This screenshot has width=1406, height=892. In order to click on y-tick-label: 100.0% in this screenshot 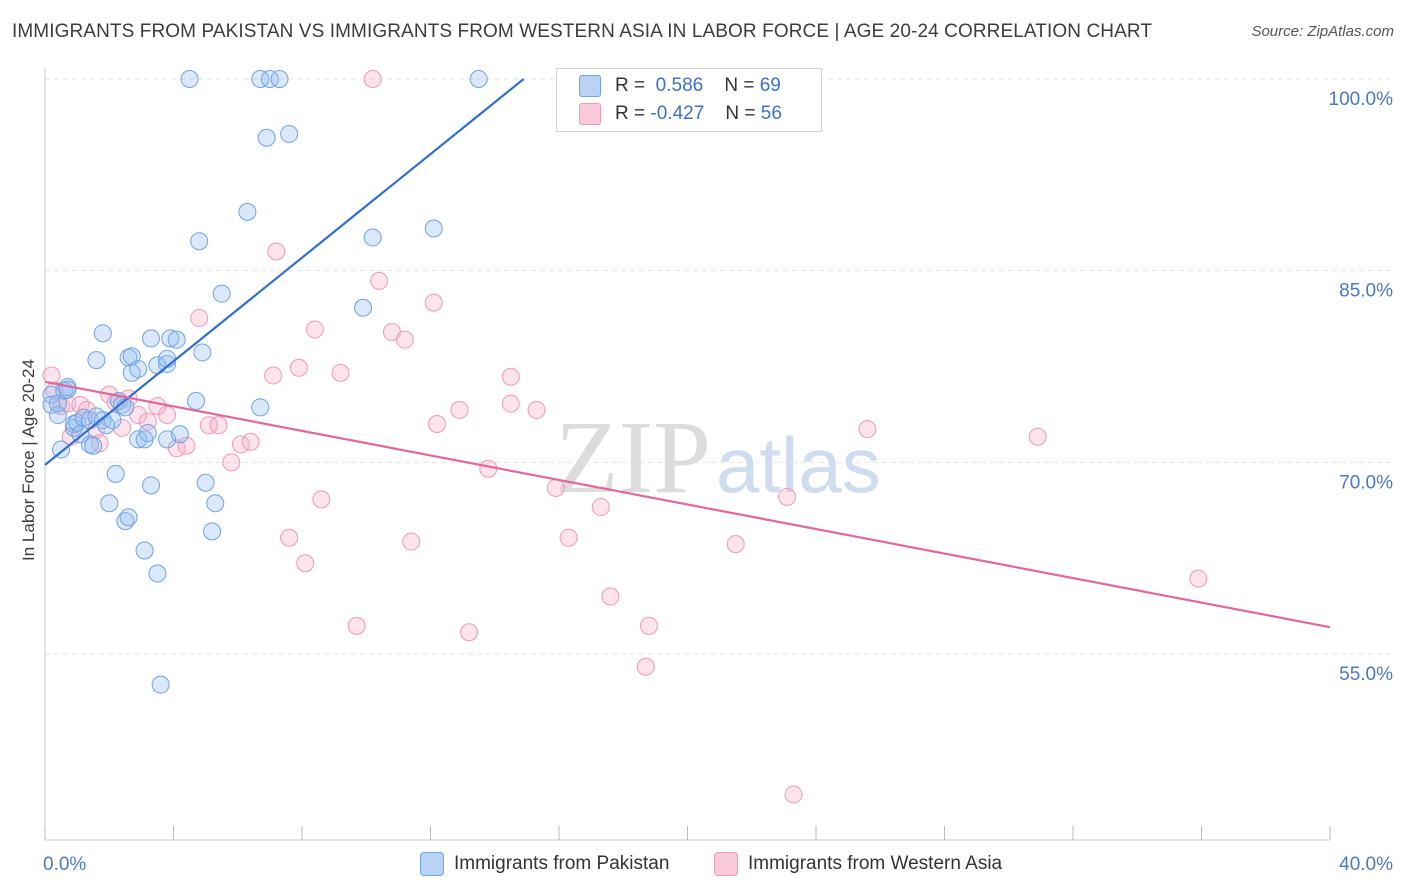, I will do `click(1361, 99)`.